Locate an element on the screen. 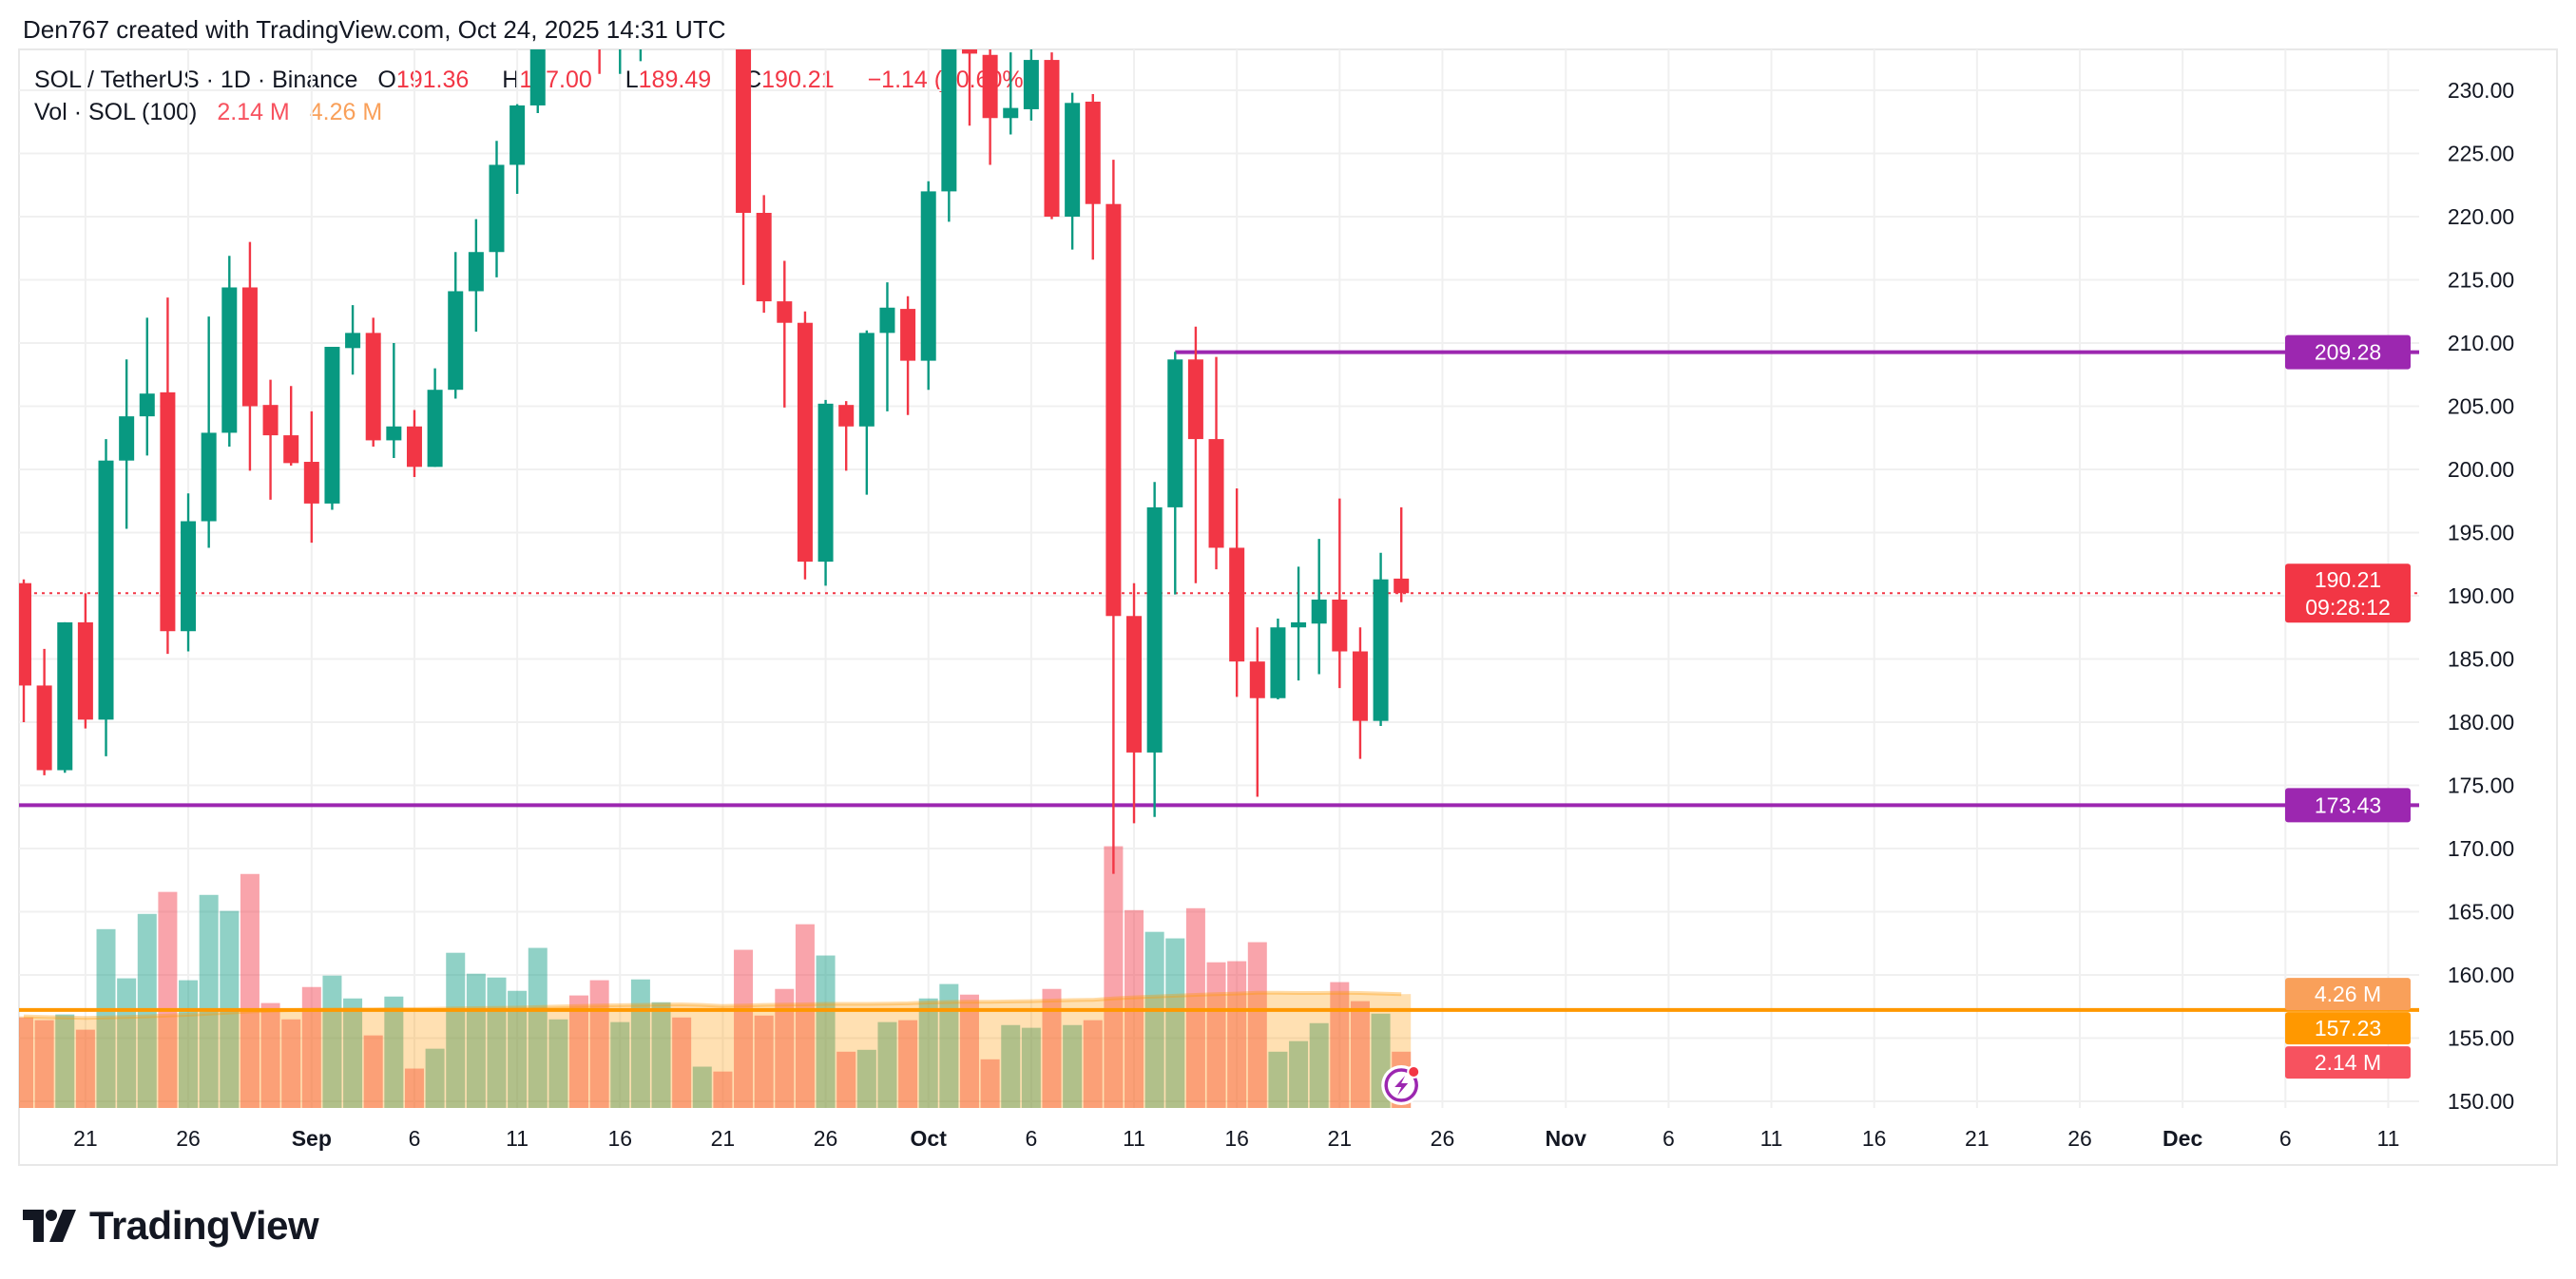  tradingview-logo: TradingView is located at coordinates (171, 1226).